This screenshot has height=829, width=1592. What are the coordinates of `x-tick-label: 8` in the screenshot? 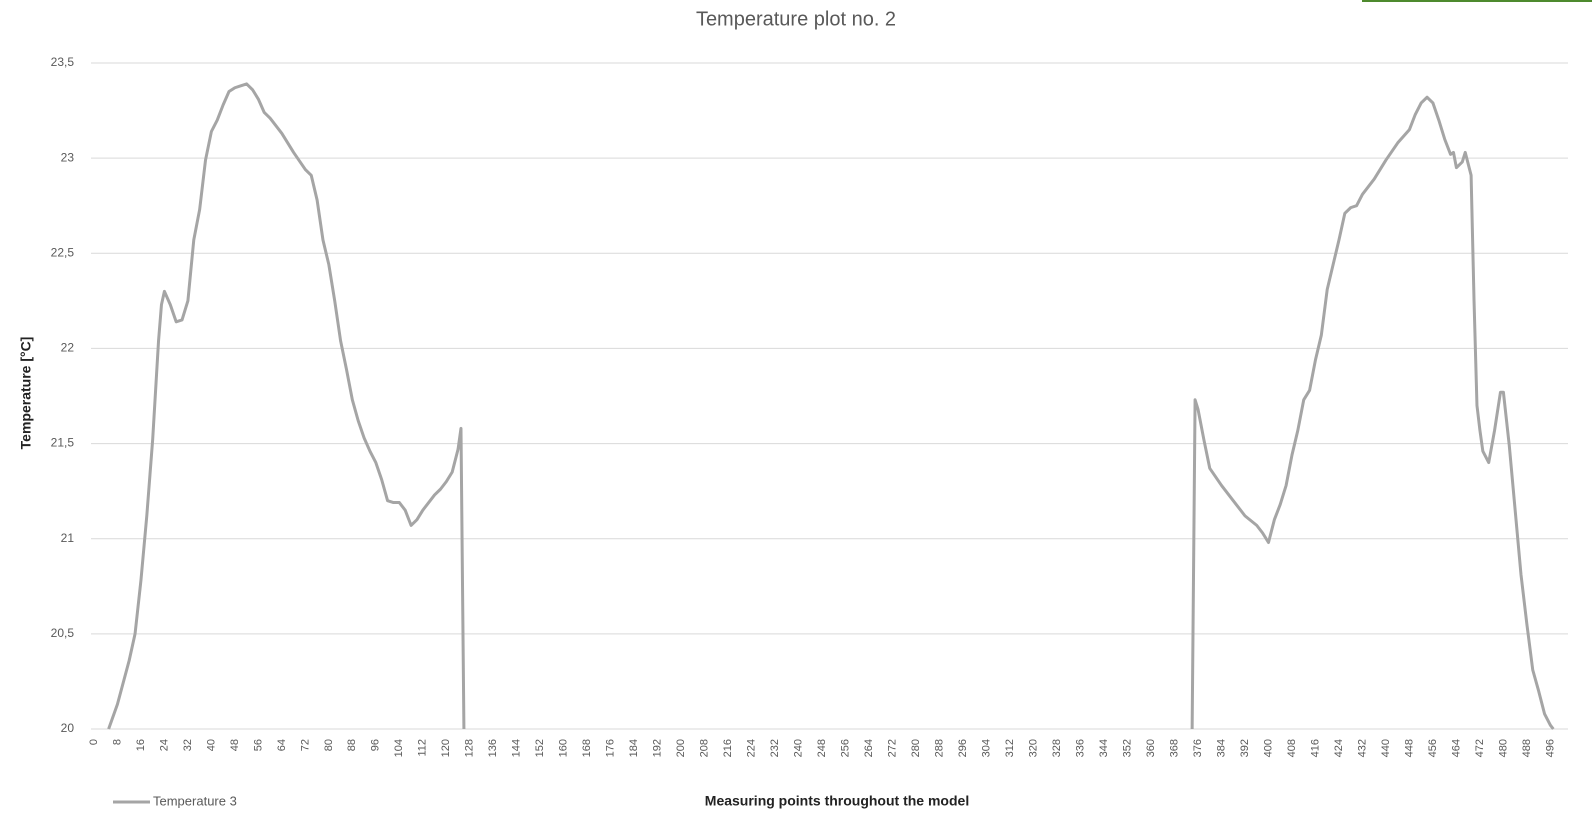 It's located at (117, 742).